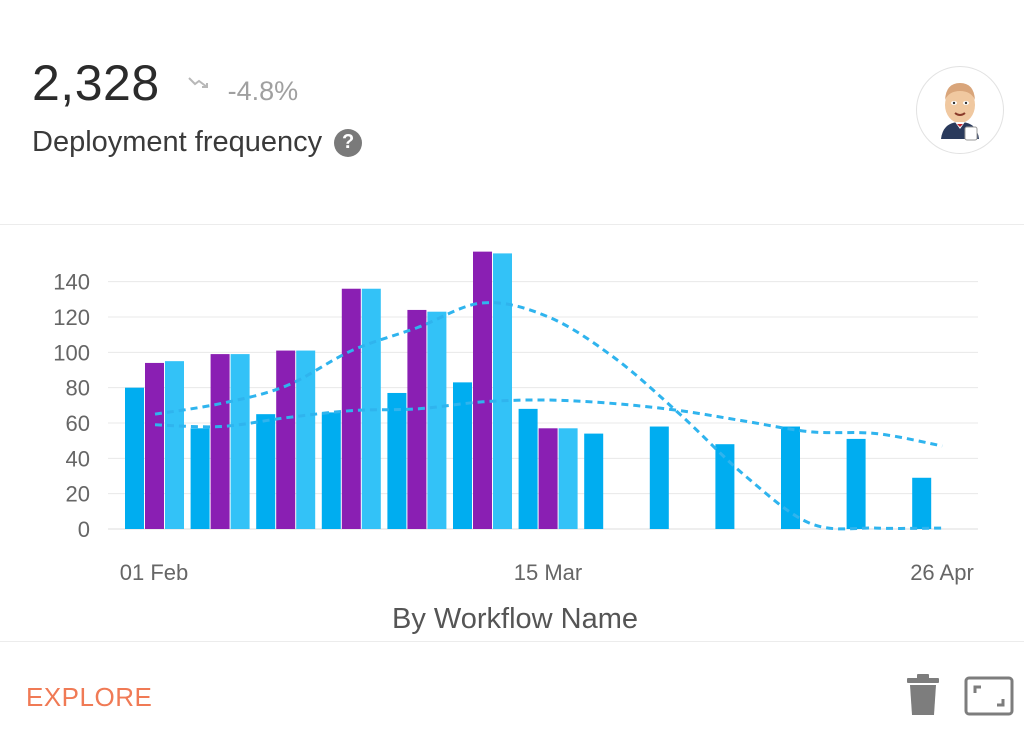 This screenshot has height=744, width=1024. I want to click on metric-label-row: Deployment frequency ?, so click(197, 142).